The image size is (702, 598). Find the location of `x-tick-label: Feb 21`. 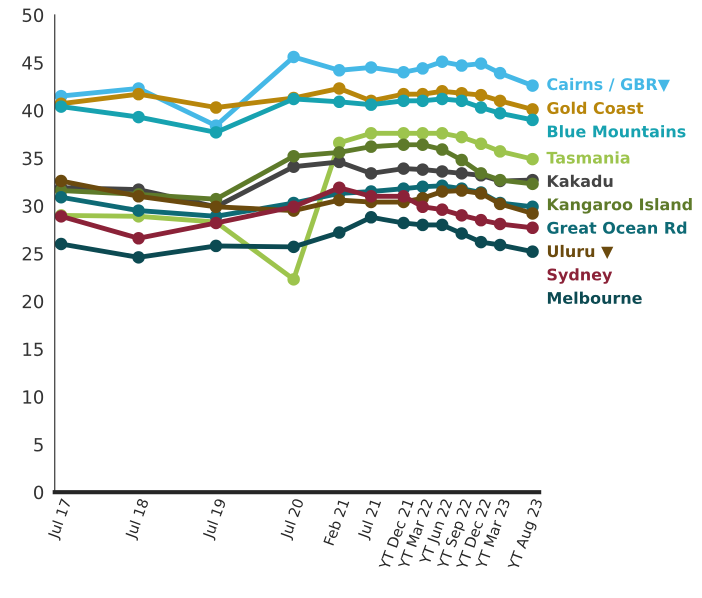

x-tick-label: Feb 21 is located at coordinates (336, 522).